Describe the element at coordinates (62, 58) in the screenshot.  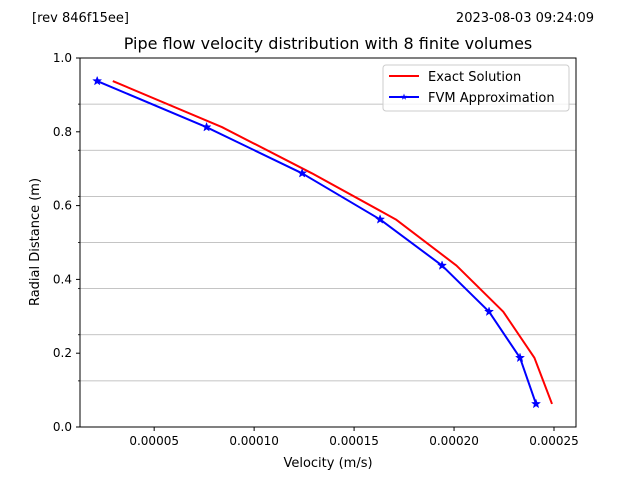
I see `y-tick-label: 1.0` at that location.